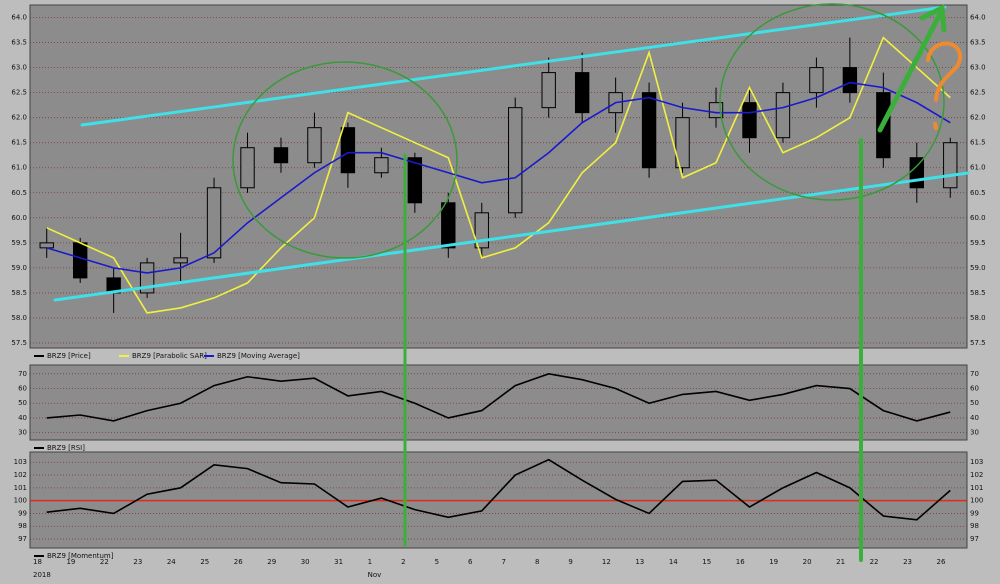 This screenshot has width=1000, height=584. Describe the element at coordinates (403, 562) in the screenshot. I see `x-tick-label: 2` at that location.